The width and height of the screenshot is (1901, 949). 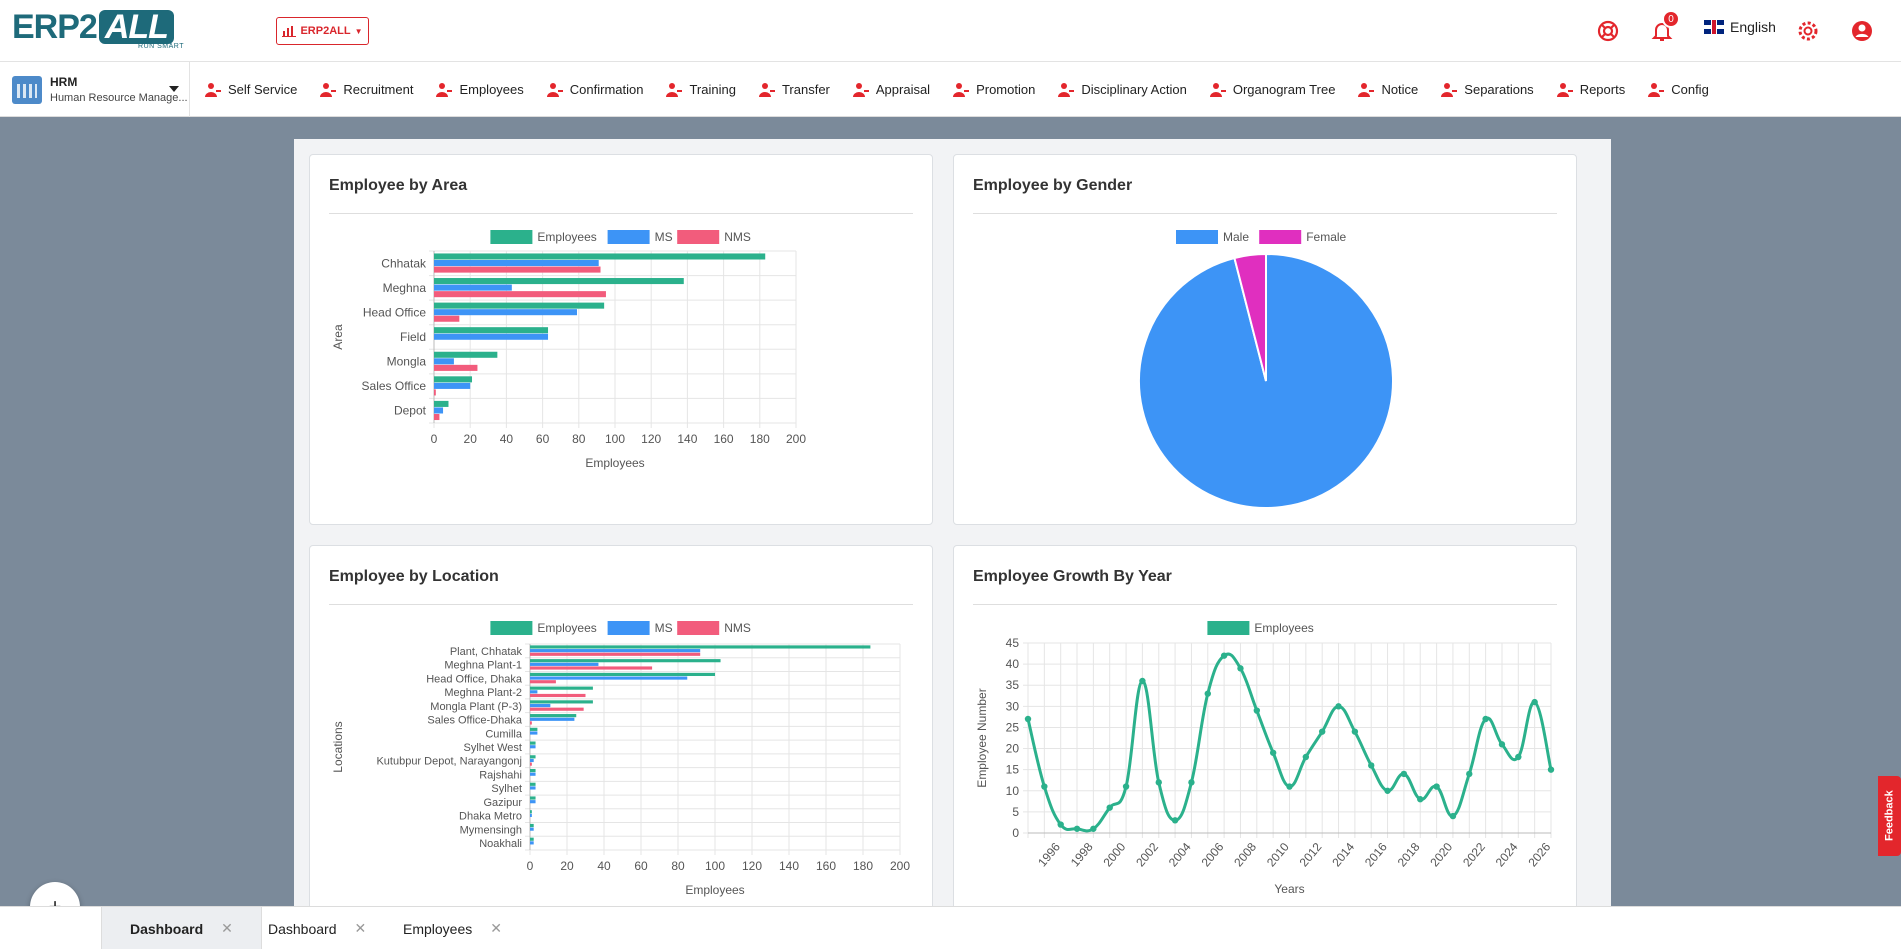 What do you see at coordinates (181, 928) in the screenshot?
I see `tab-dashboard-1: Dashboard ✕` at bounding box center [181, 928].